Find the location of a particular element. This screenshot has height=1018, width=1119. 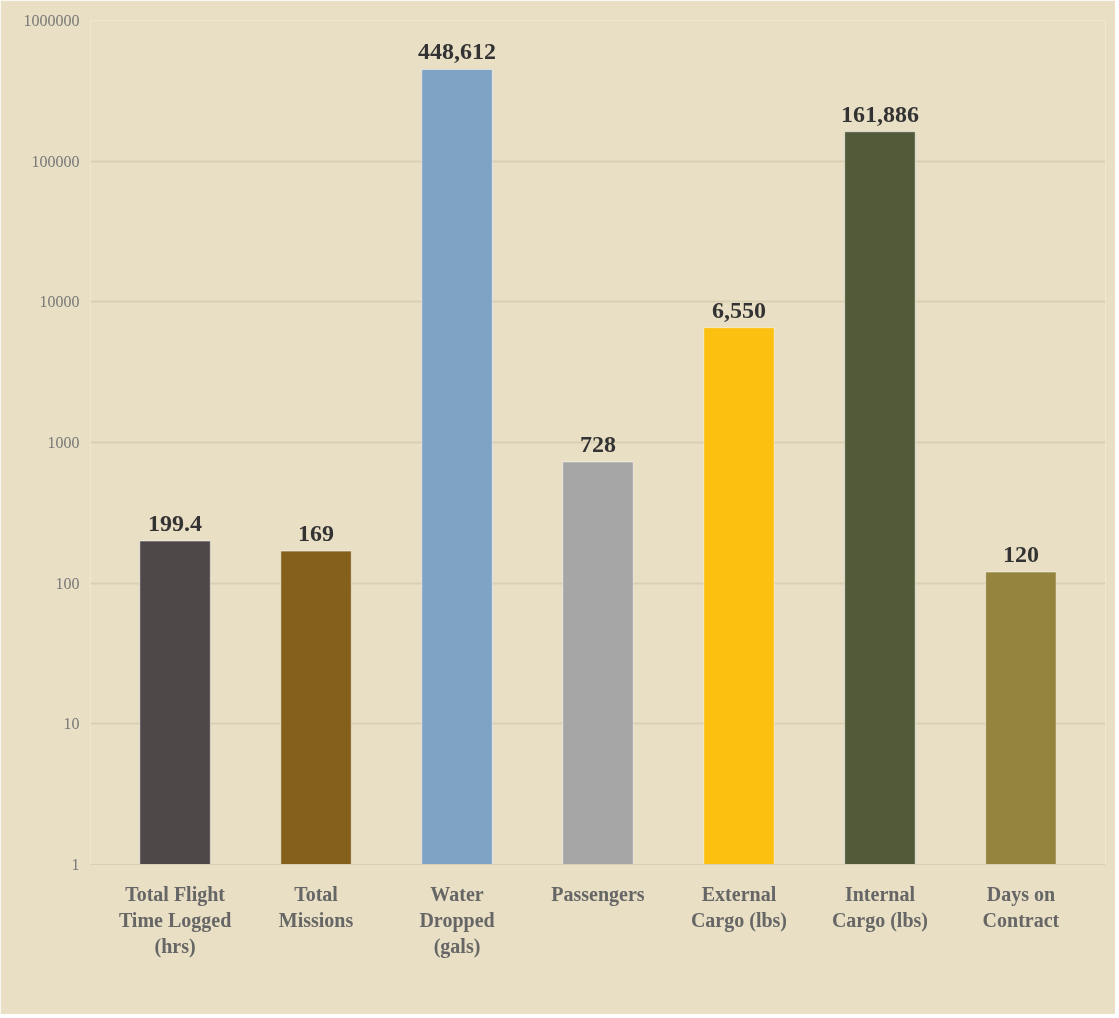

x-tick-label: Water Dropped (gals) is located at coordinates (457, 920).